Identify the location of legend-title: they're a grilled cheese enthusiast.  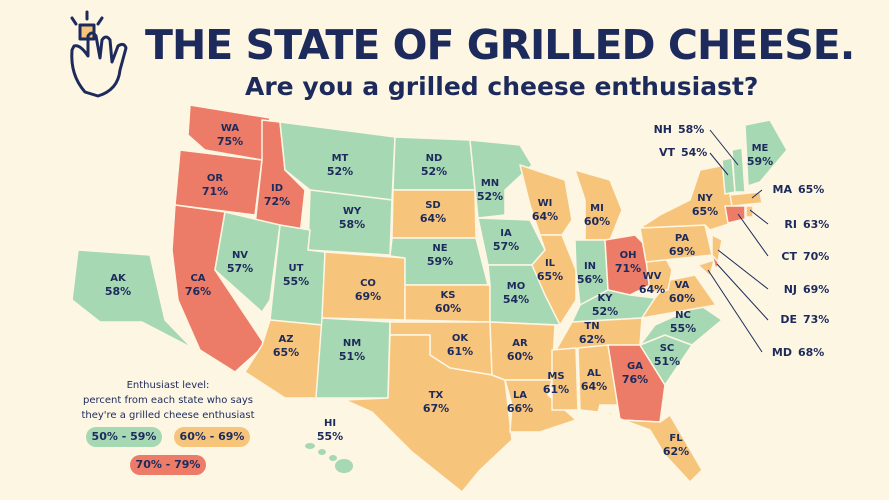
(167, 415).